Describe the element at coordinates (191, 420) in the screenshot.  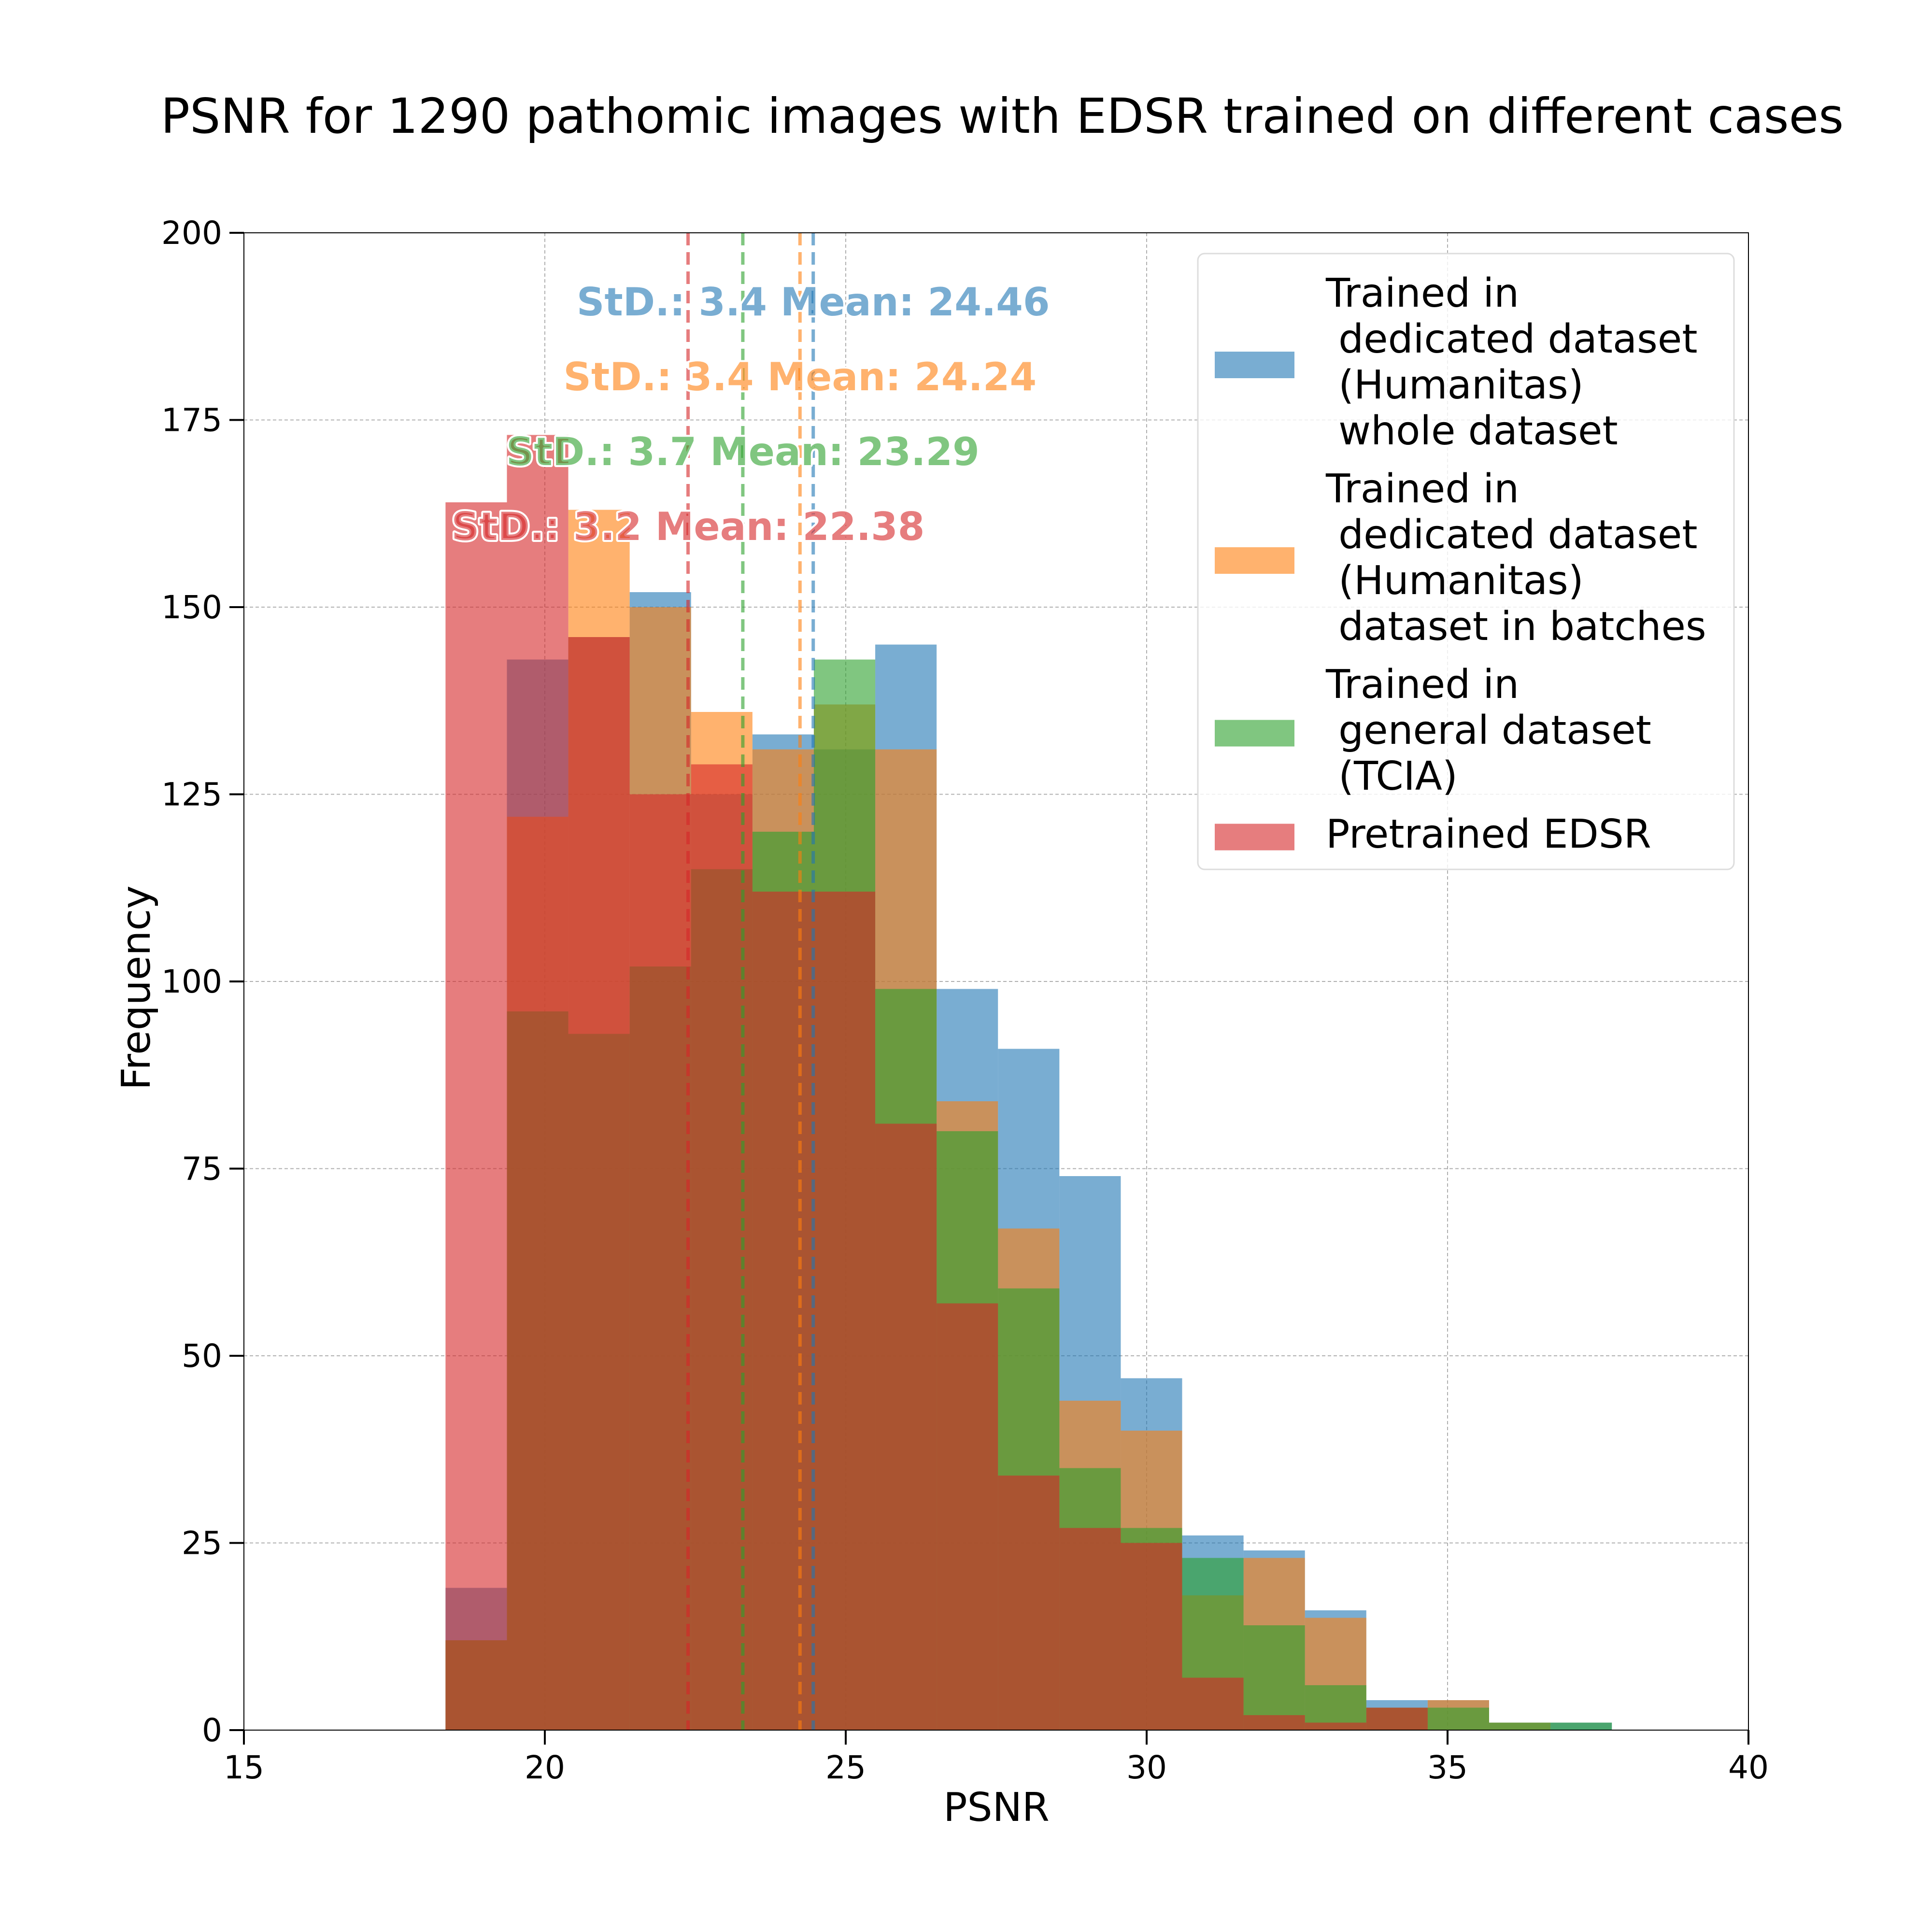
I see `y-tick-label: 175` at that location.